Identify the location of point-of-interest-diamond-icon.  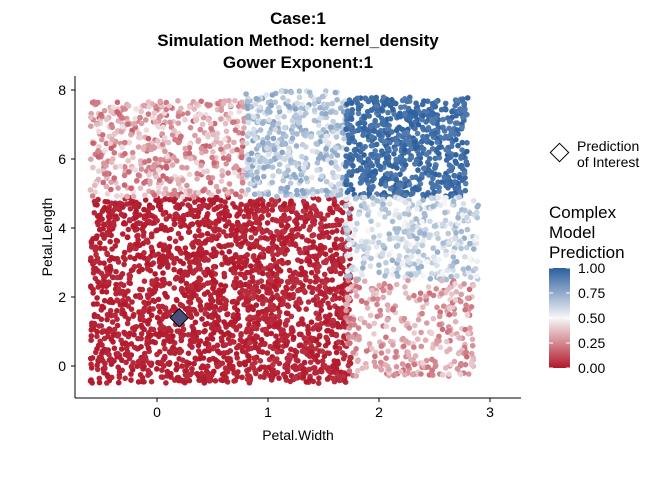
(179, 317).